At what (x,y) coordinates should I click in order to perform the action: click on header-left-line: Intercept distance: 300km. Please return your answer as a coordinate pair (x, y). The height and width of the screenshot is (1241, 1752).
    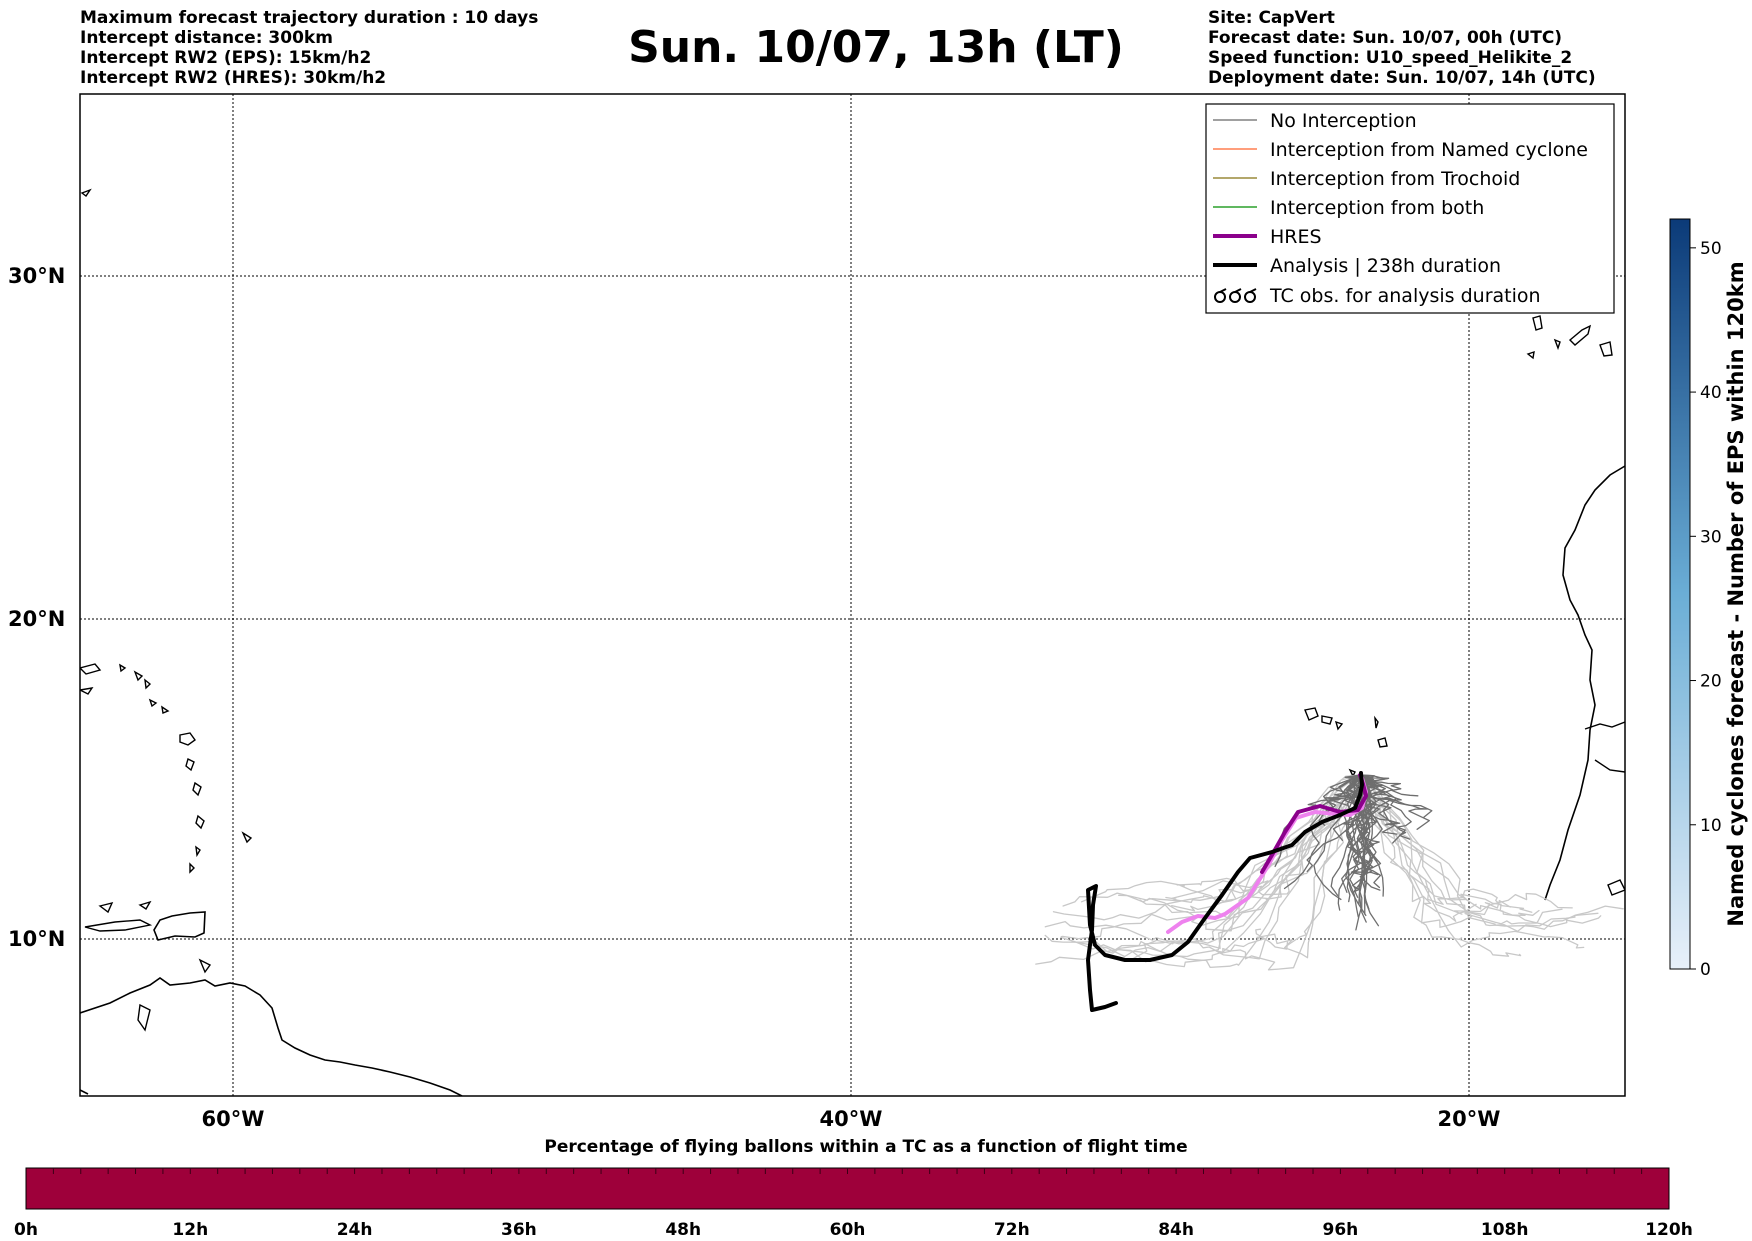
    Looking at the image, I should click on (206, 38).